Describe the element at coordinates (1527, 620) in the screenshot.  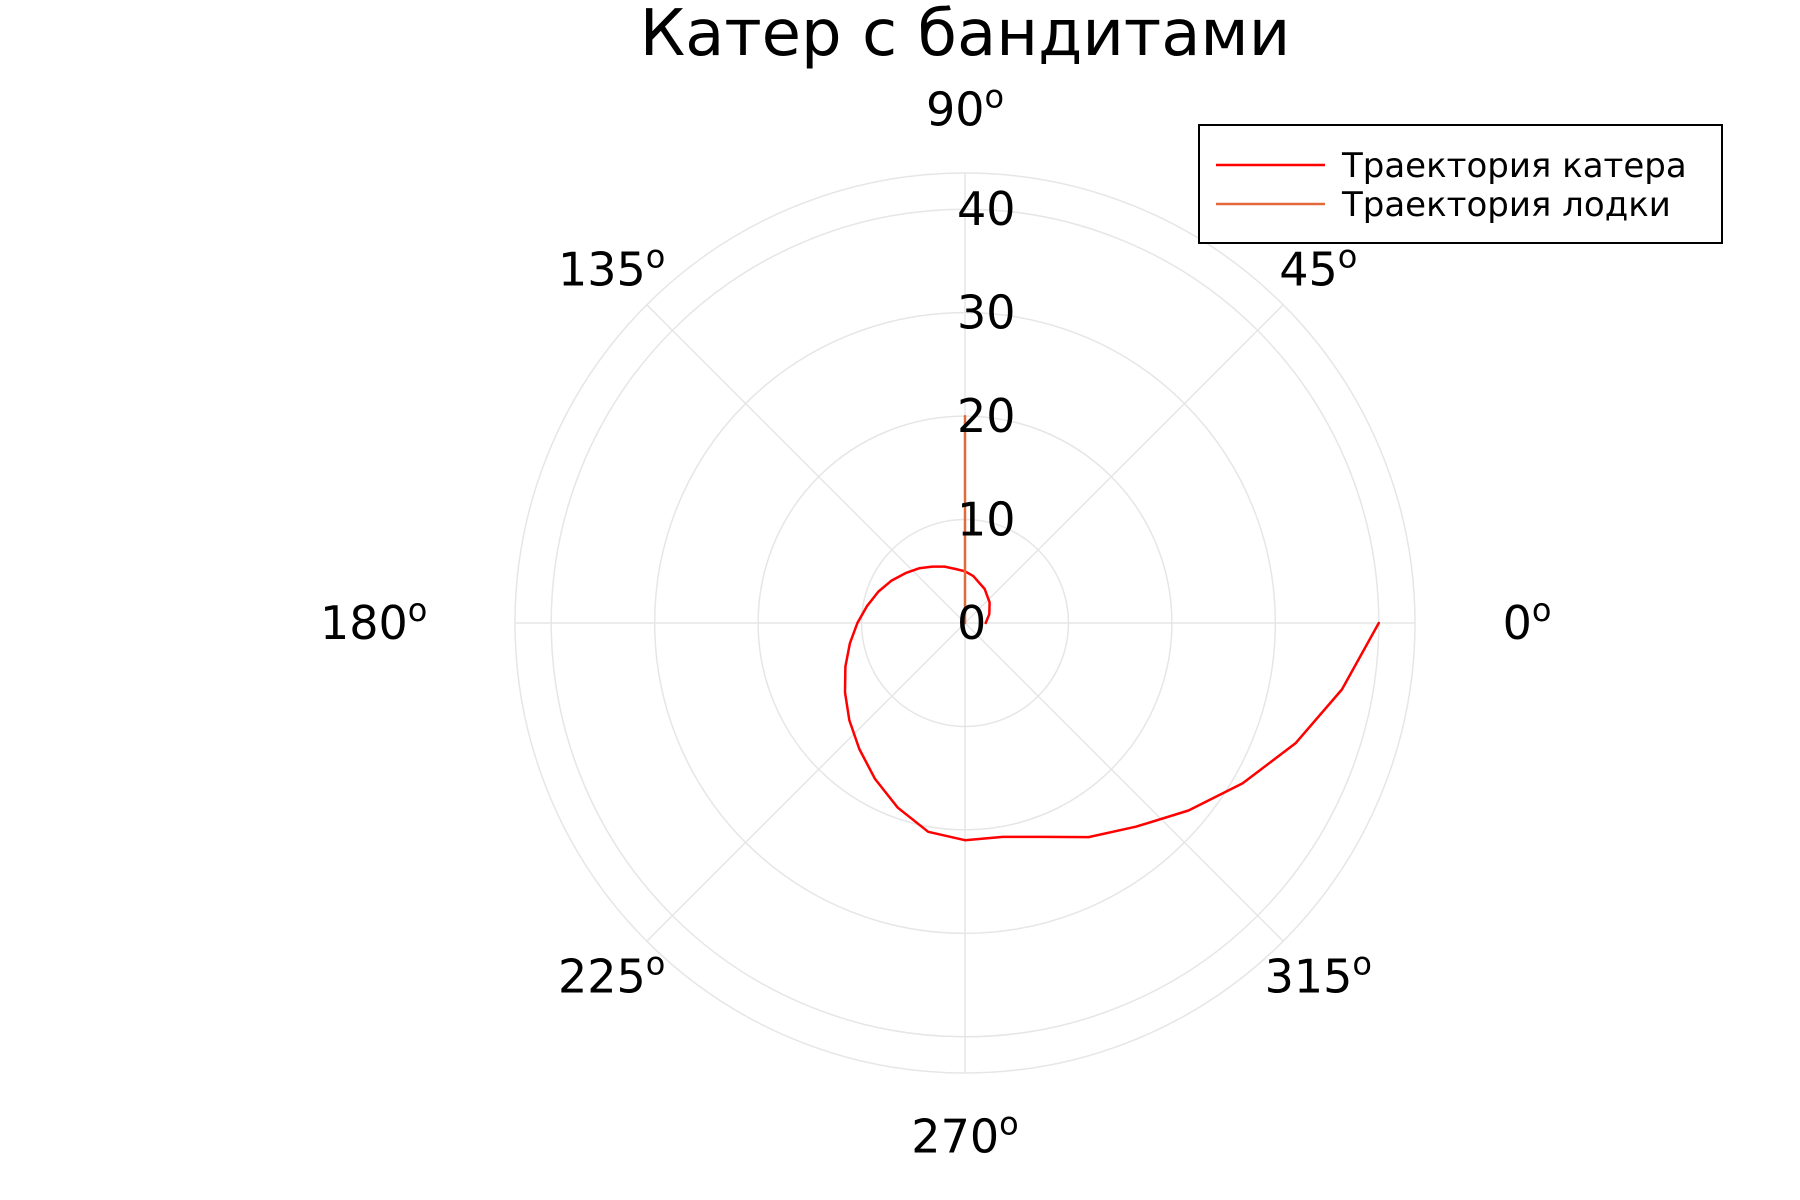
I see `angle-tick-label: 0o` at that location.